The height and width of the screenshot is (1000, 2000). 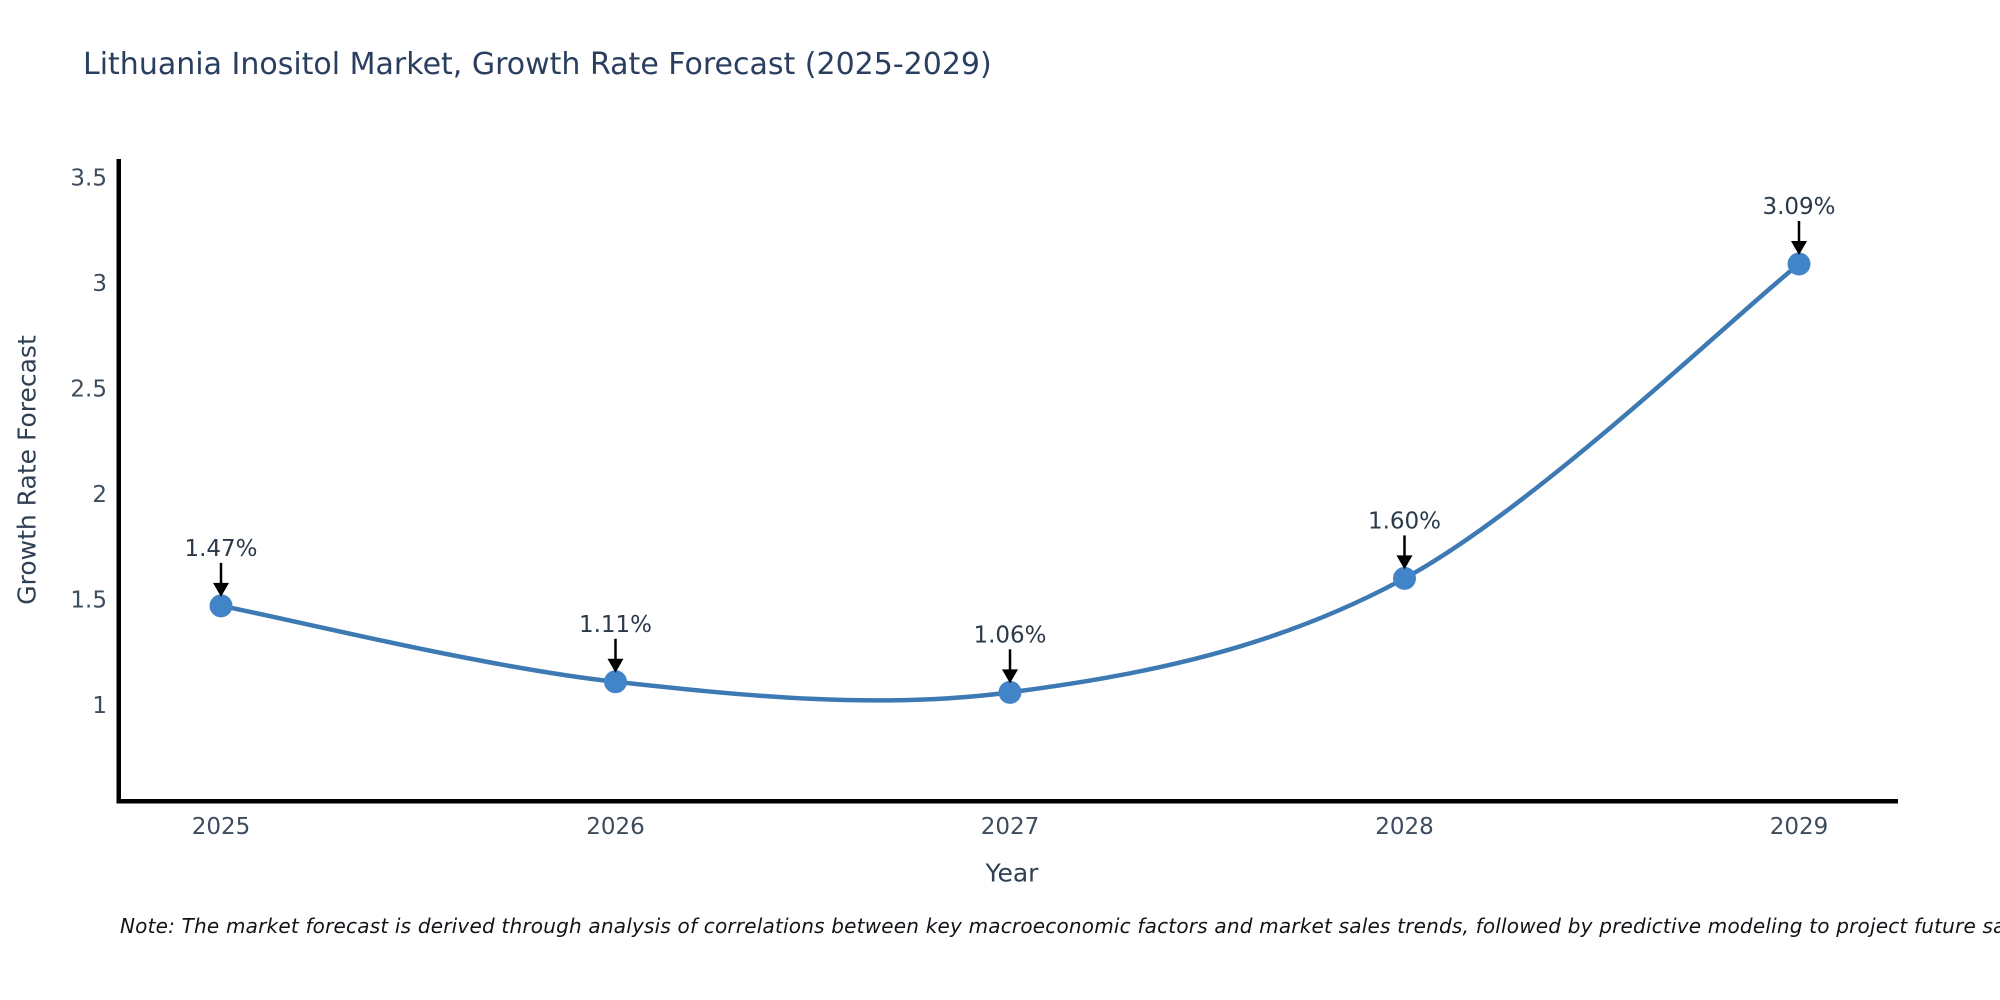 I want to click on x-tick-label: 2029, so click(x=1799, y=827).